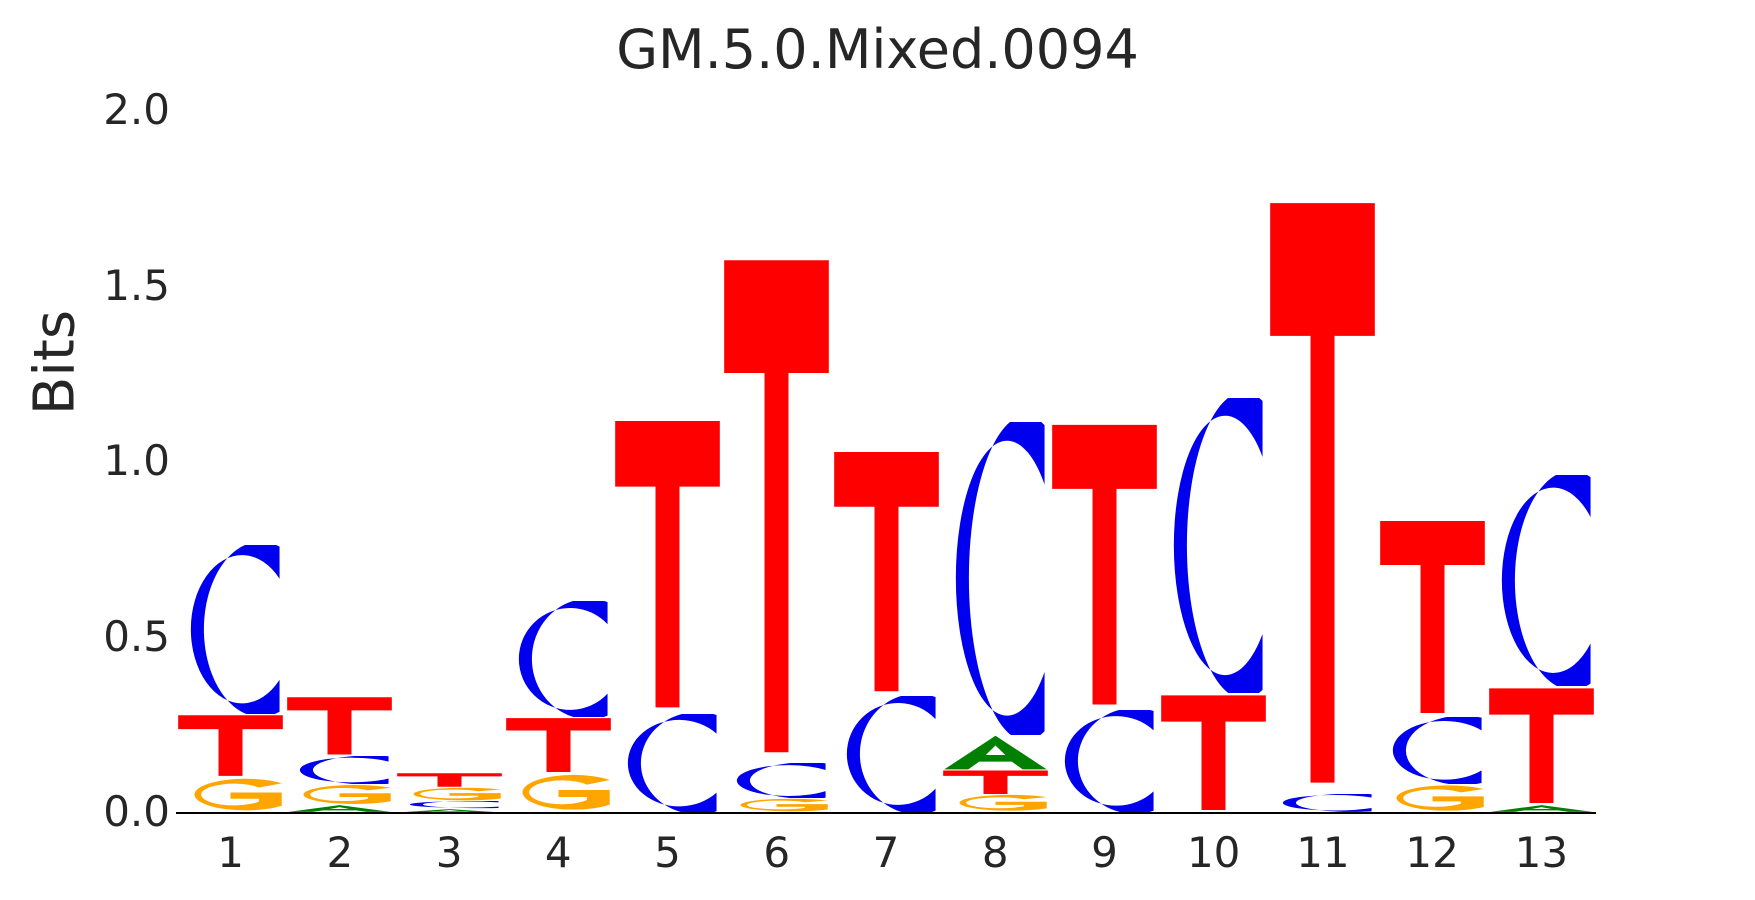 The image size is (1755, 900). I want to click on y-axis-tick-label: 0.5, so click(136, 636).